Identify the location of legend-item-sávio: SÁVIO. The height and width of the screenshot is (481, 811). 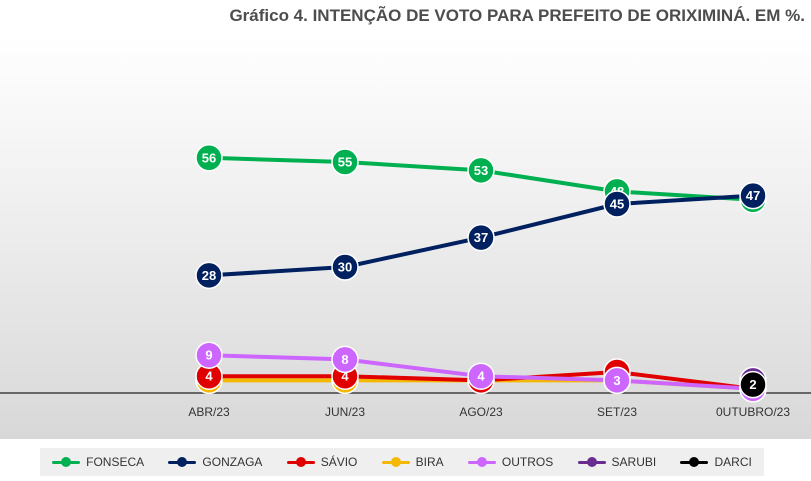
(322, 462).